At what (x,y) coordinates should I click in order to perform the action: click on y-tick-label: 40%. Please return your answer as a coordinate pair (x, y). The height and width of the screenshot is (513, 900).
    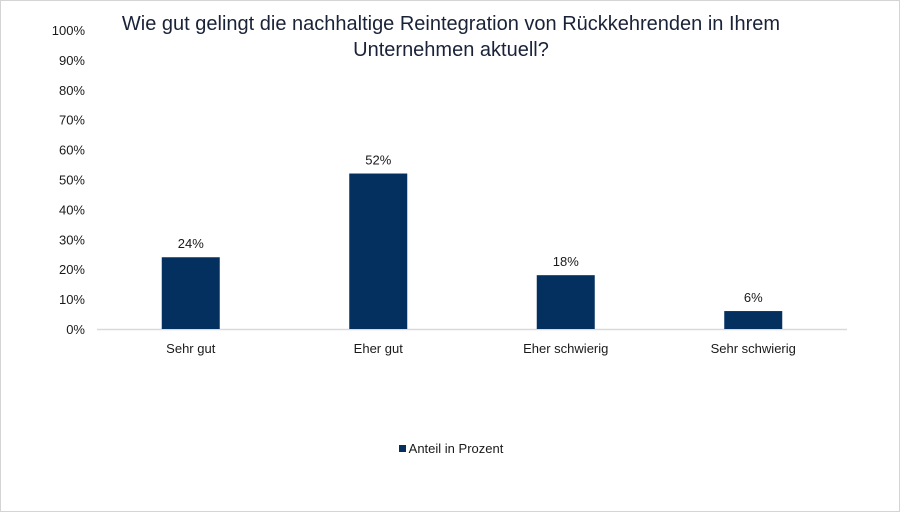
    Looking at the image, I should click on (72, 209).